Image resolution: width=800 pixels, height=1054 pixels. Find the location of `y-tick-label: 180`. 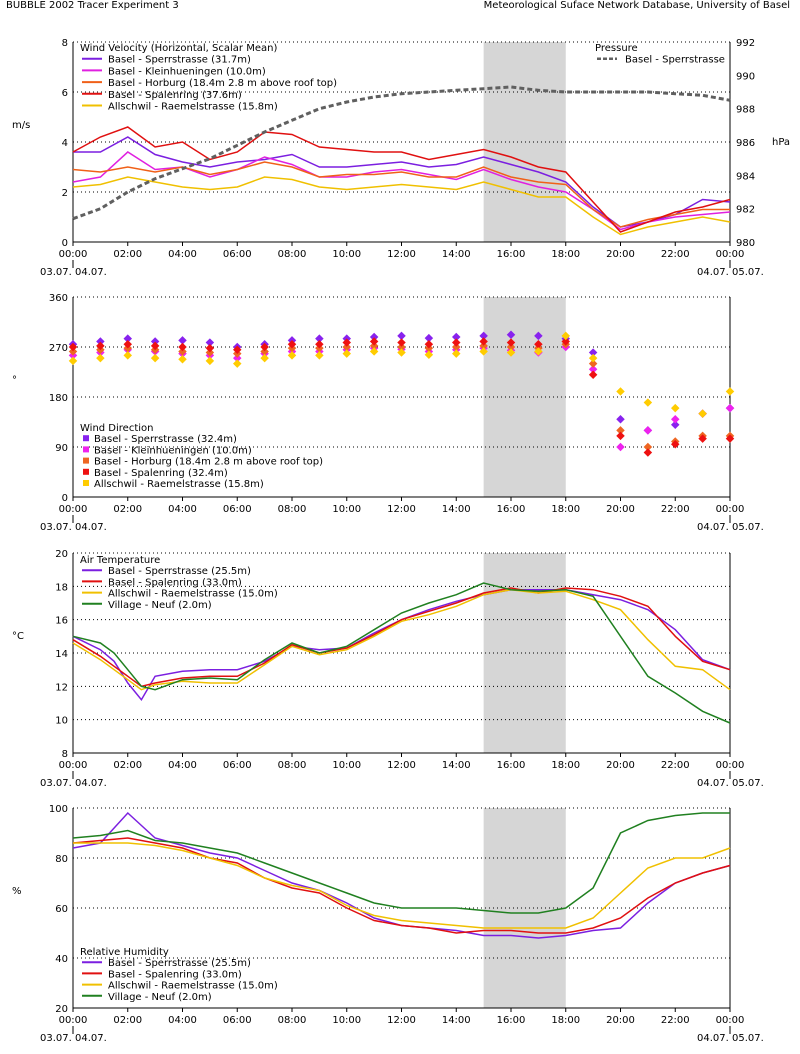

y-tick-label: 180 is located at coordinates (58, 398).